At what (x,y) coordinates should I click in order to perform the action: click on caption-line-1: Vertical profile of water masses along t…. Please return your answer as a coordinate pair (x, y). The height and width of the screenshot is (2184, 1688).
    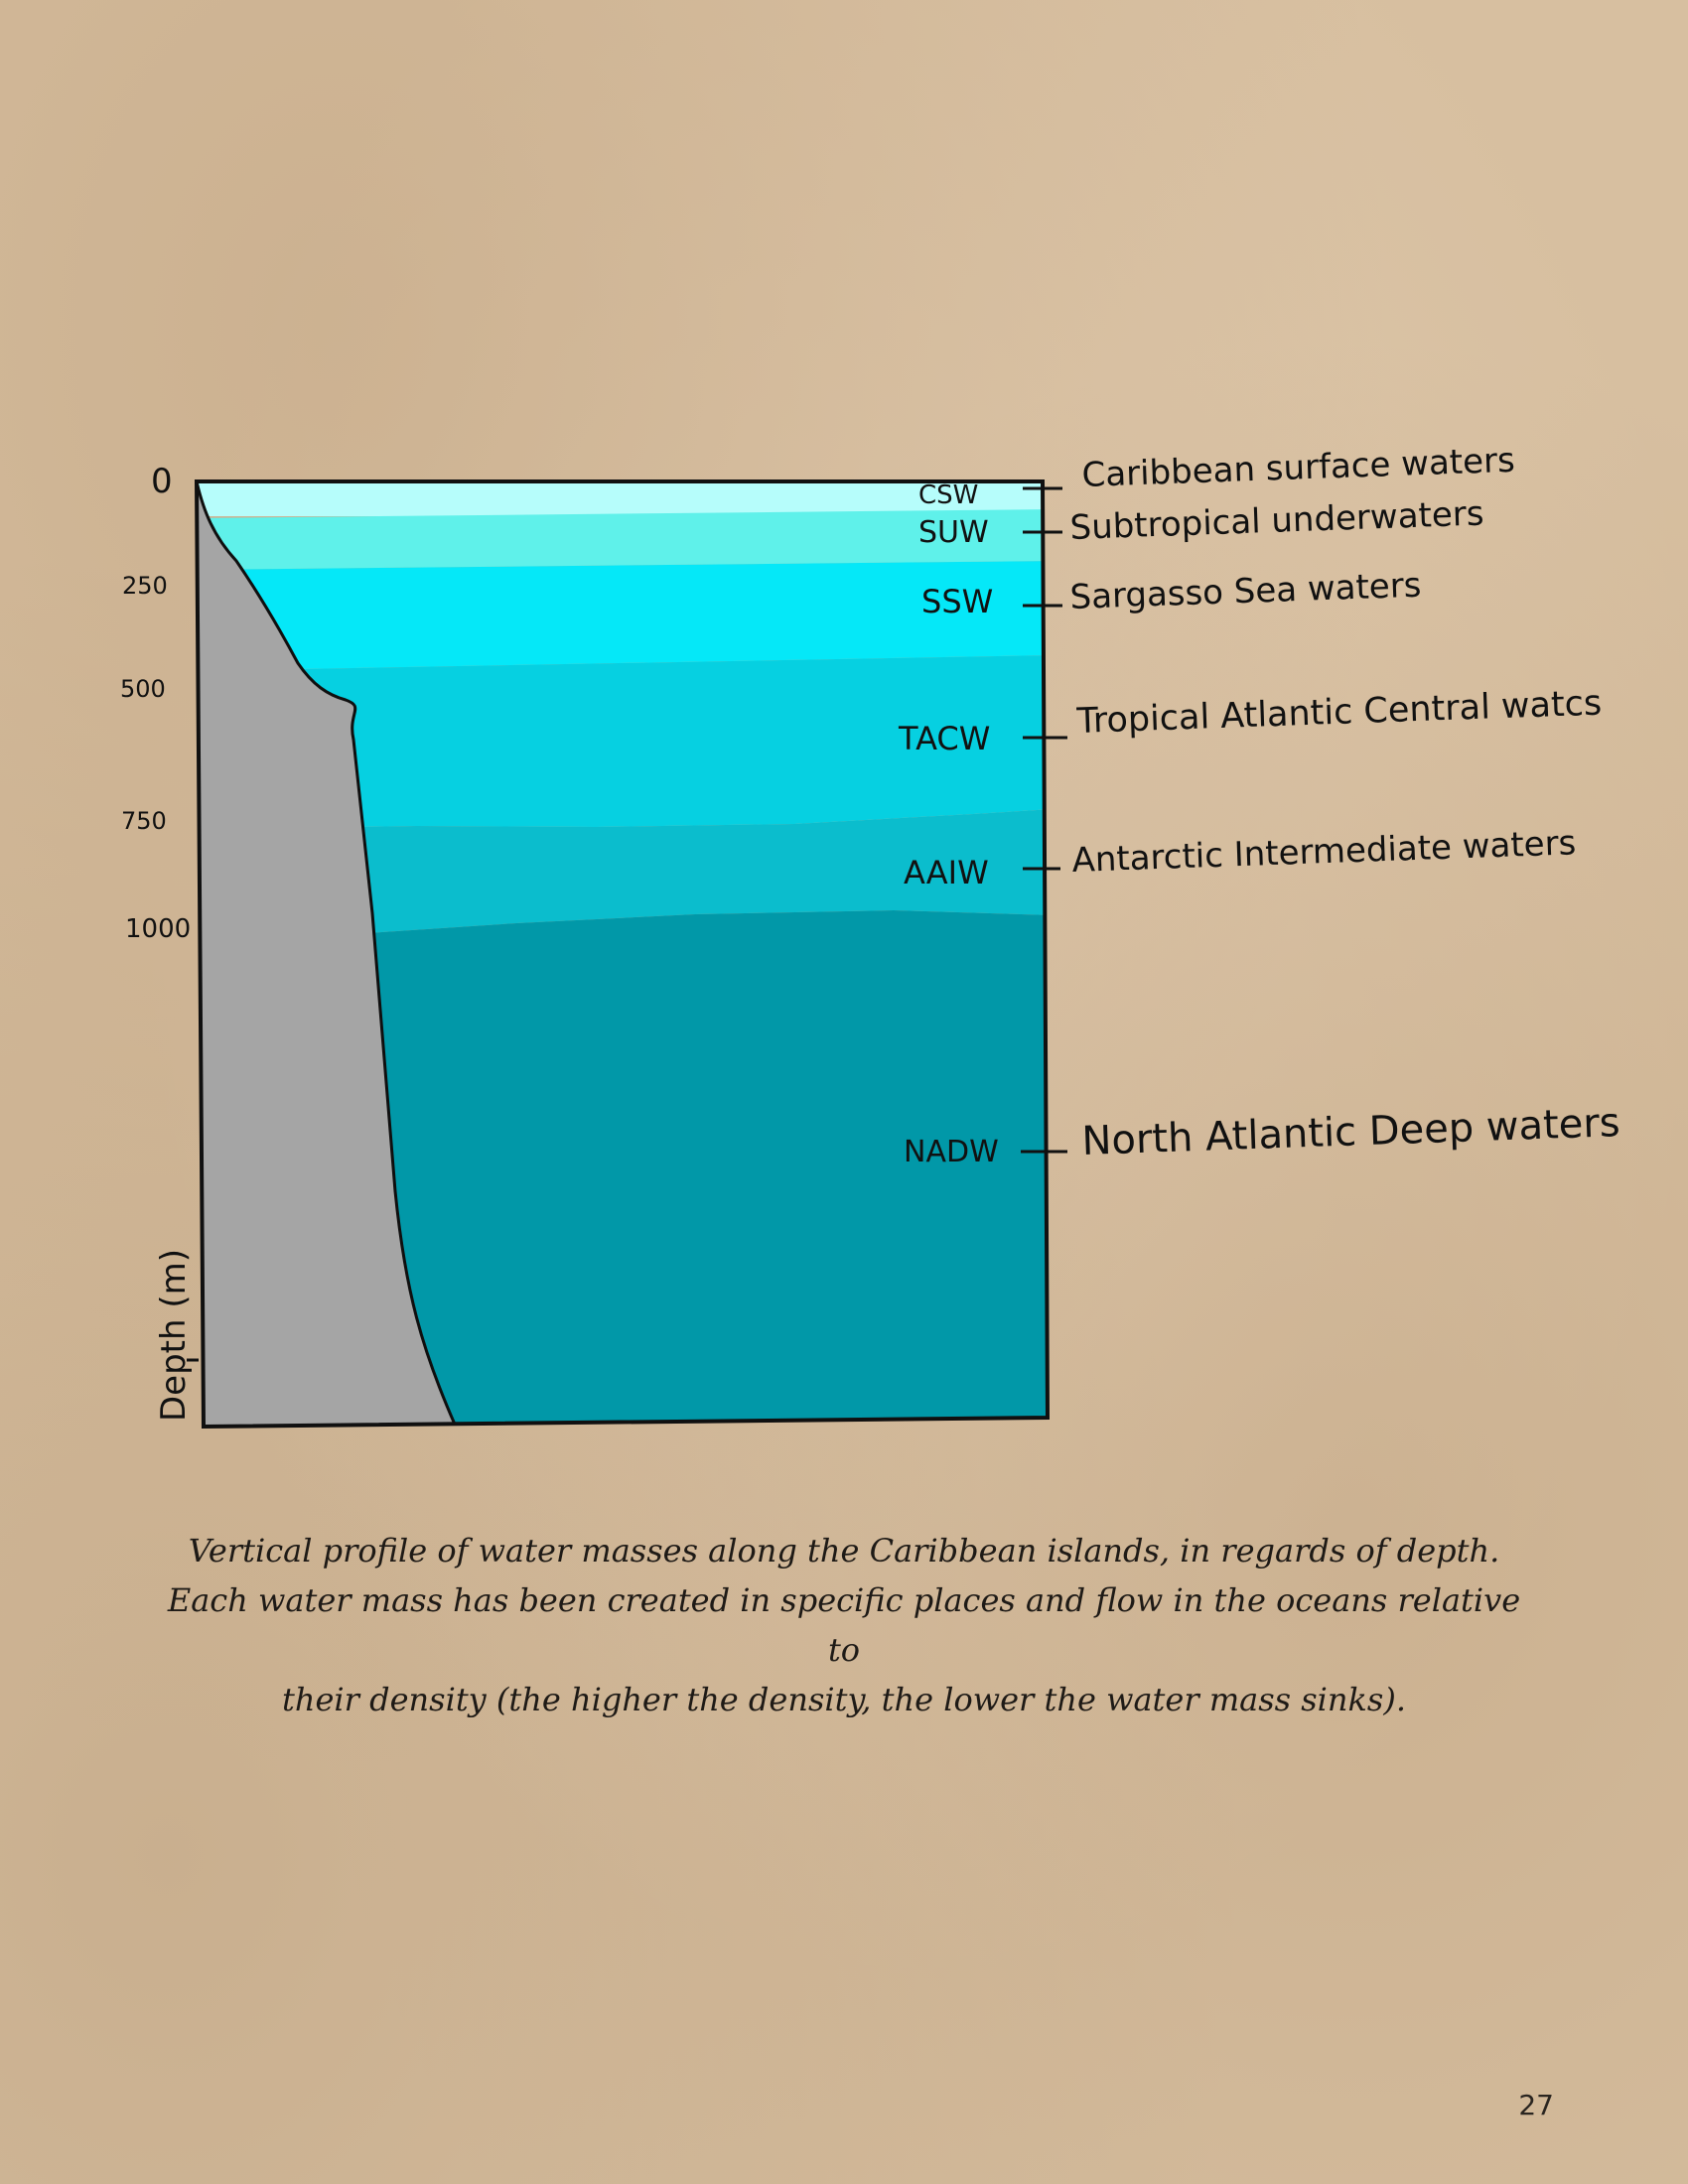
    Looking at the image, I should click on (844, 1551).